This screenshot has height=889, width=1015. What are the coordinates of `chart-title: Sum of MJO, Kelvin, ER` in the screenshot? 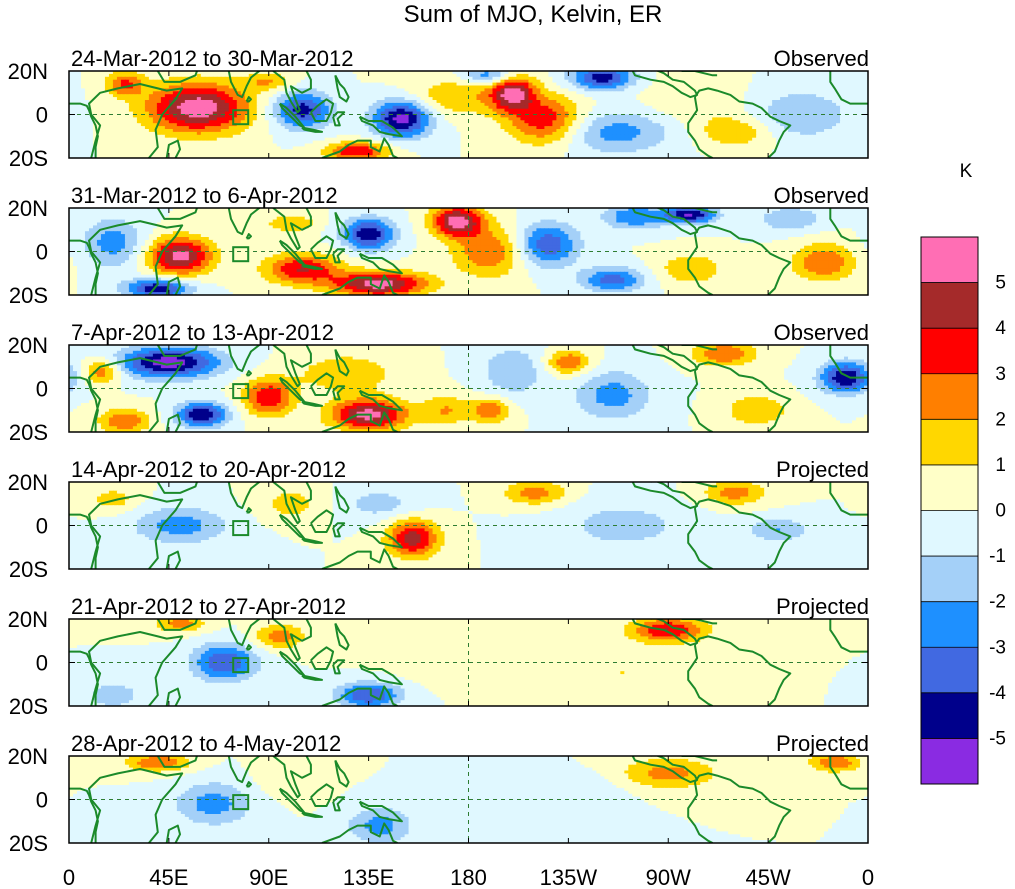 It's located at (533, 14).